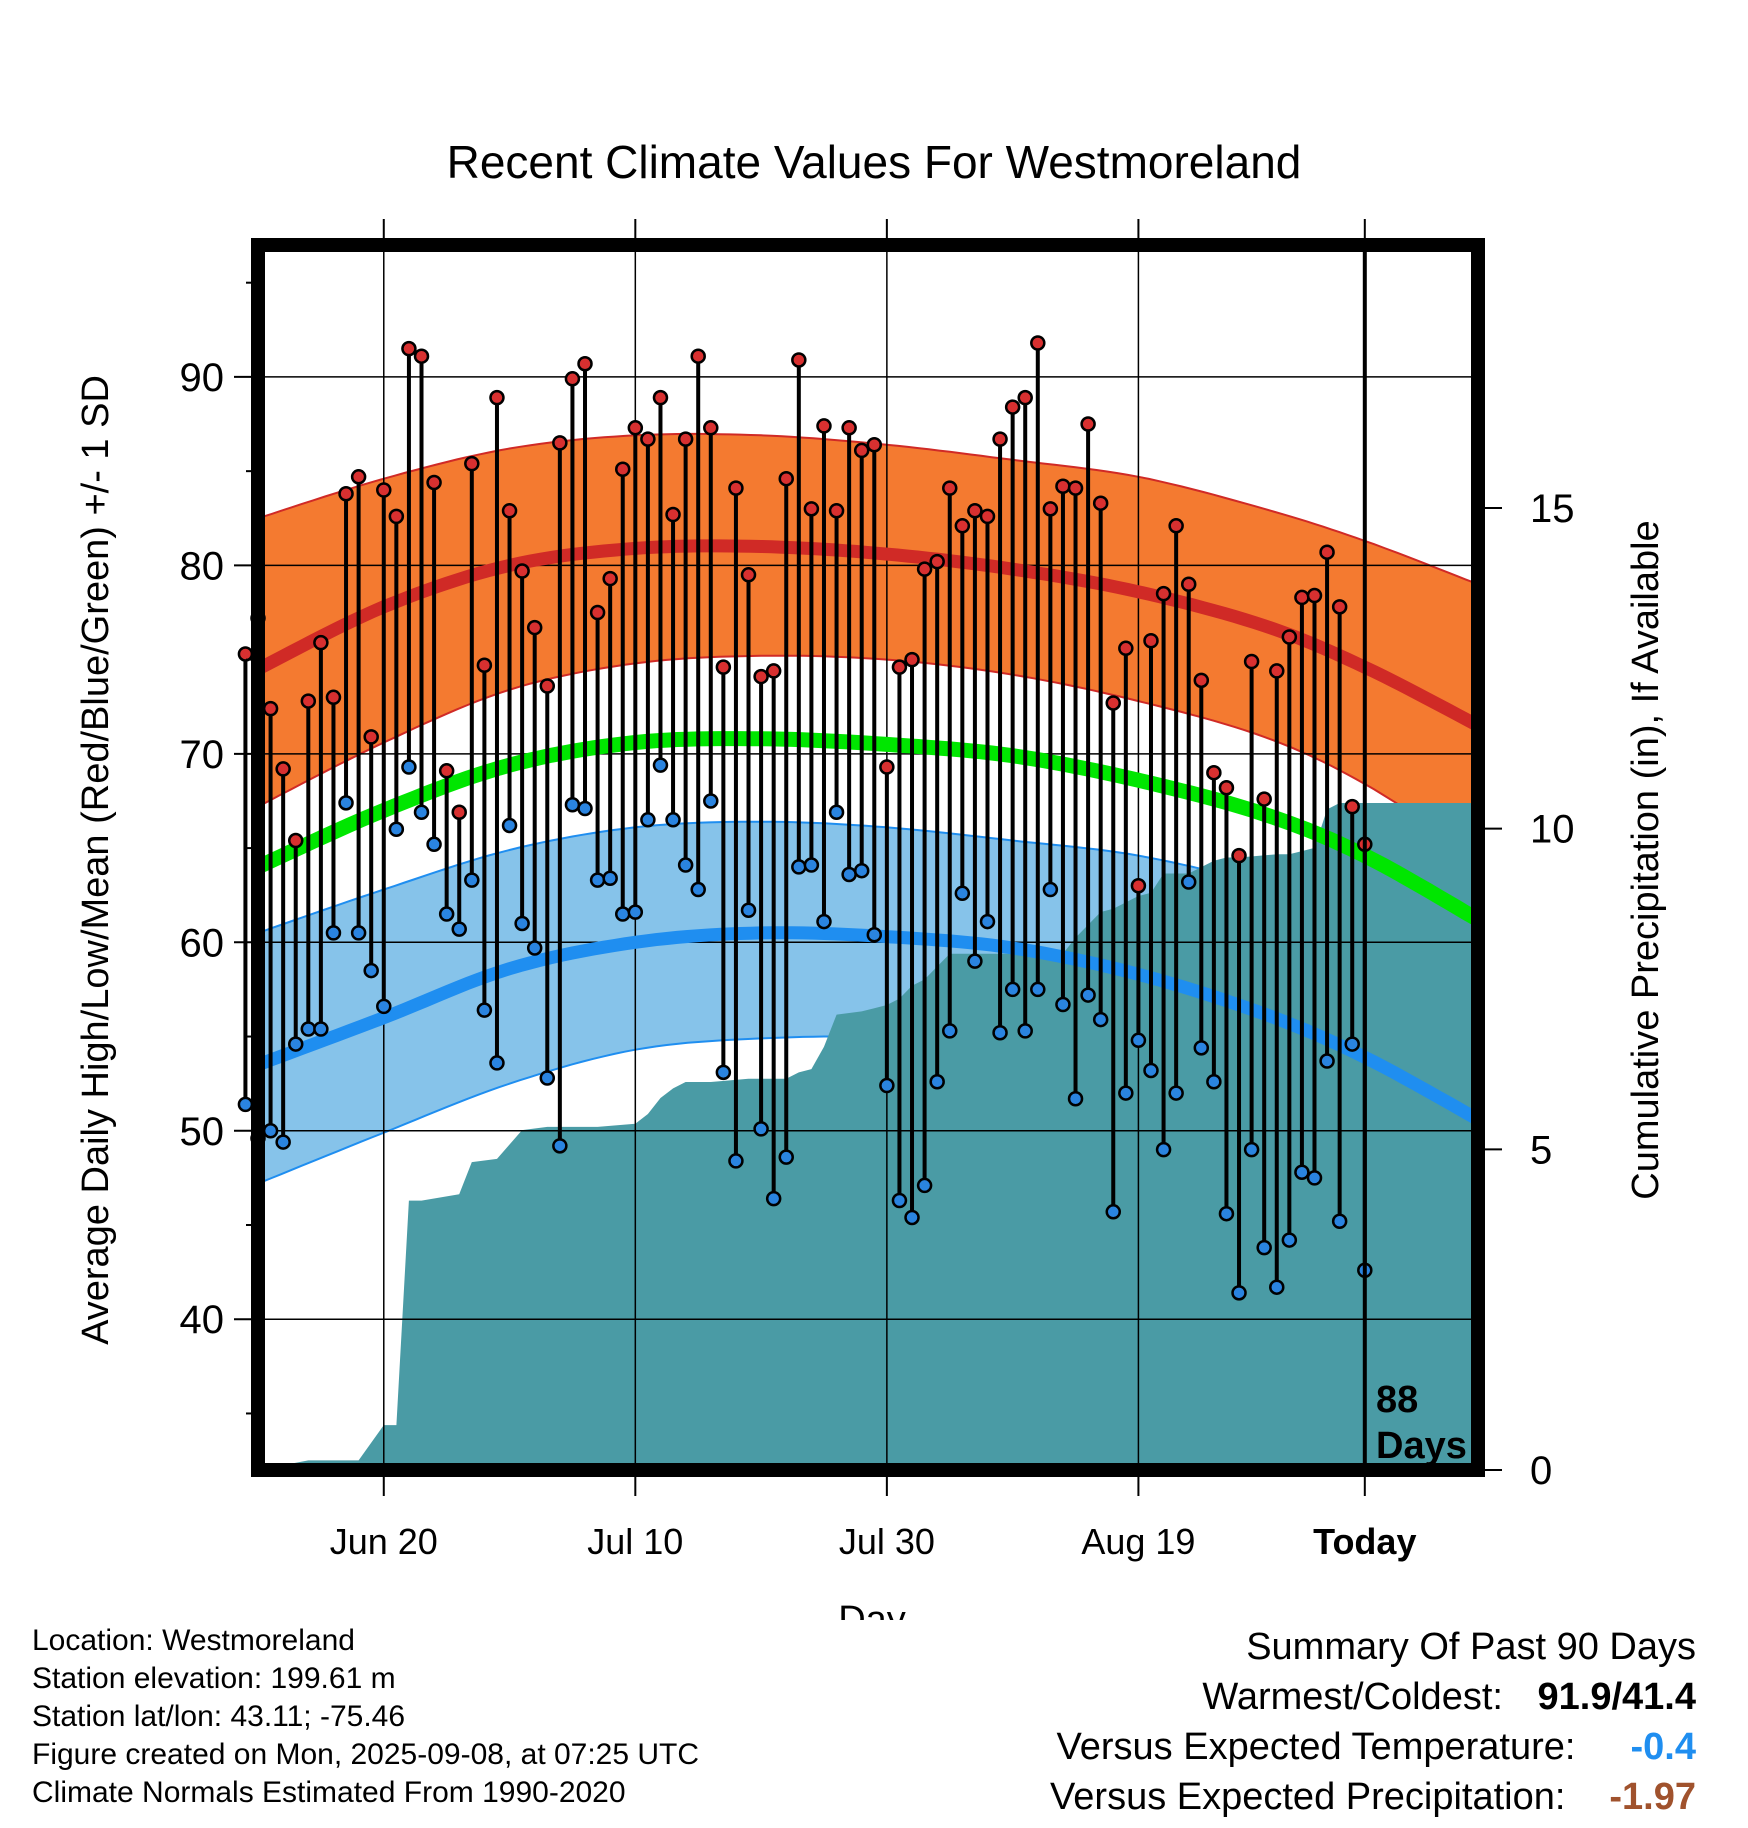 The height and width of the screenshot is (1828, 1748). I want to click on location-text: Location: Westmoreland, so click(193, 1640).